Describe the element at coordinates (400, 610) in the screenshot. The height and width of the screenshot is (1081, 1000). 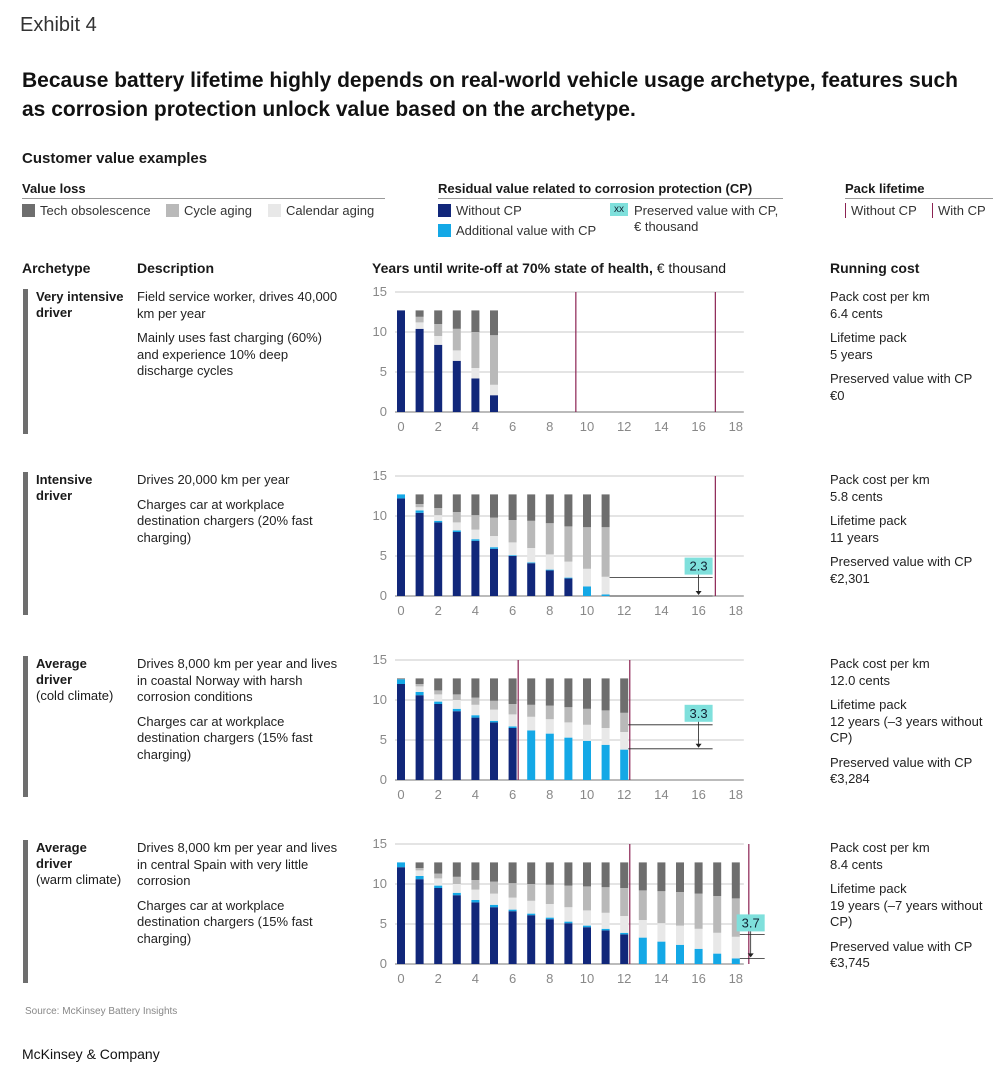
I see `x-tick-label: 0` at that location.